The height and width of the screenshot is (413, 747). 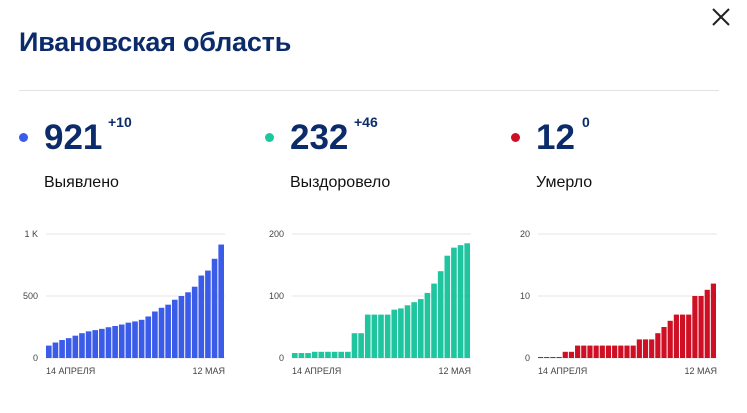 What do you see at coordinates (124, 302) in the screenshot?
I see `cases-chart: 0 500 1 K 14 АПРЕЛЯ 12 МАЯ` at bounding box center [124, 302].